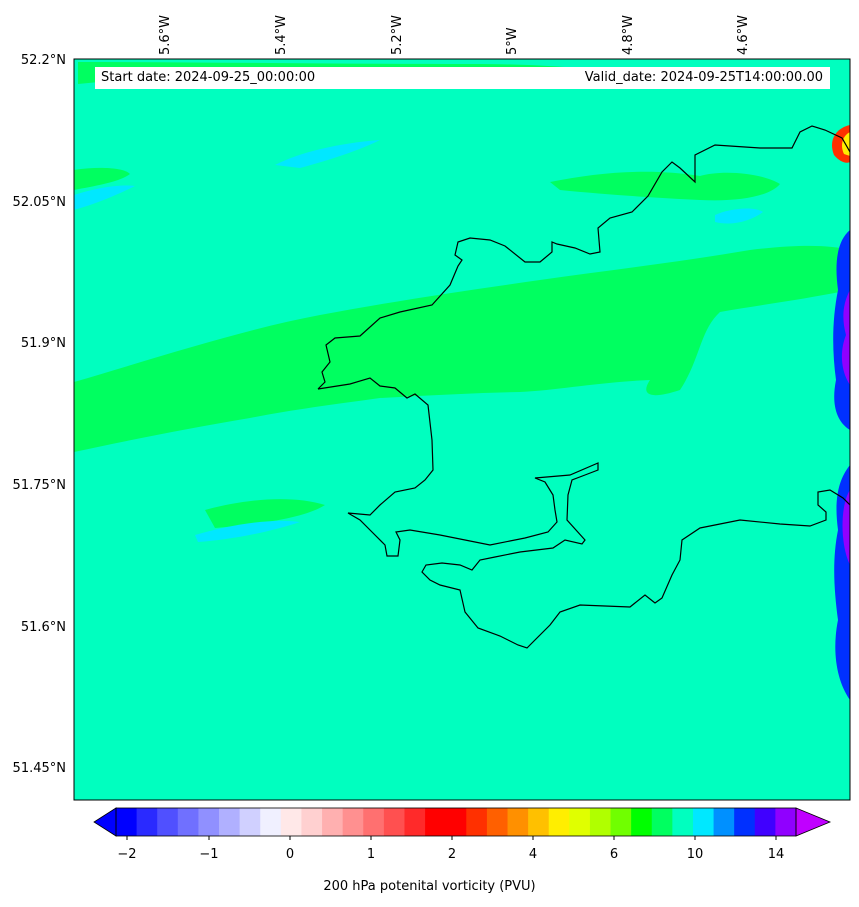  What do you see at coordinates (43, 60) in the screenshot?
I see `lat-tick-label: 52.2°N` at bounding box center [43, 60].